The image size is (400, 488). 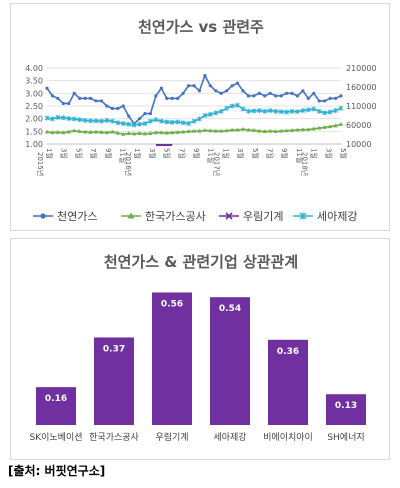 I want to click on x-year-label: 2018년, so click(x=305, y=164).